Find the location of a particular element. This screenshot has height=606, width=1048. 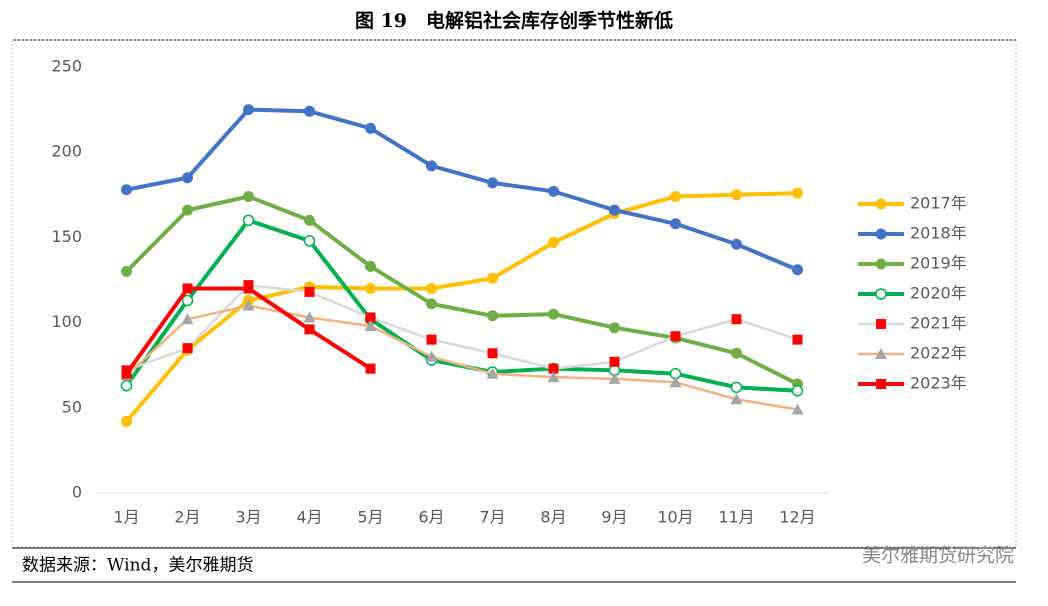

legend-label: 2022年 is located at coordinates (938, 353).